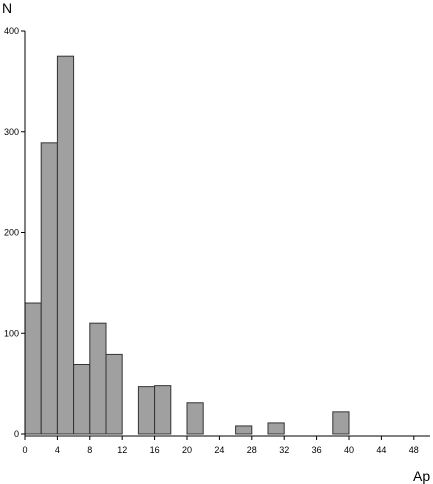 This screenshot has width=433, height=484. I want to click on x-tick-label: 8, so click(89, 450).